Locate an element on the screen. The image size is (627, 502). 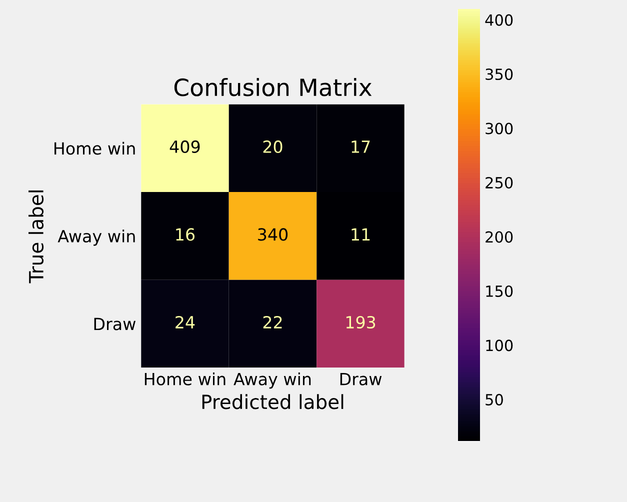
data-label: 11 is located at coordinates (361, 234).